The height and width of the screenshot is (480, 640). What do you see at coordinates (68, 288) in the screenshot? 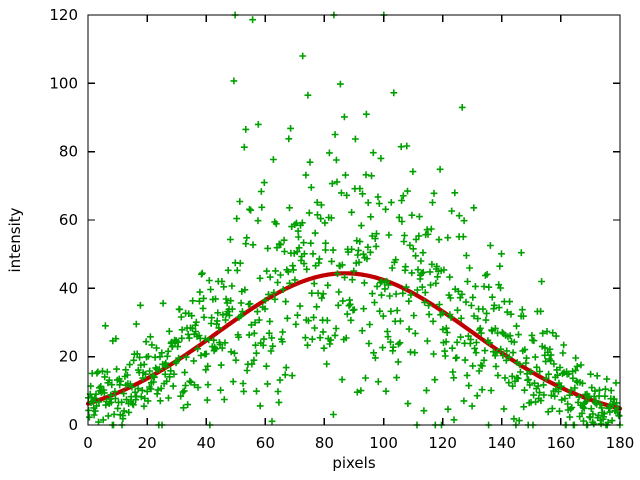
I see `y-tick-label: 40` at bounding box center [68, 288].